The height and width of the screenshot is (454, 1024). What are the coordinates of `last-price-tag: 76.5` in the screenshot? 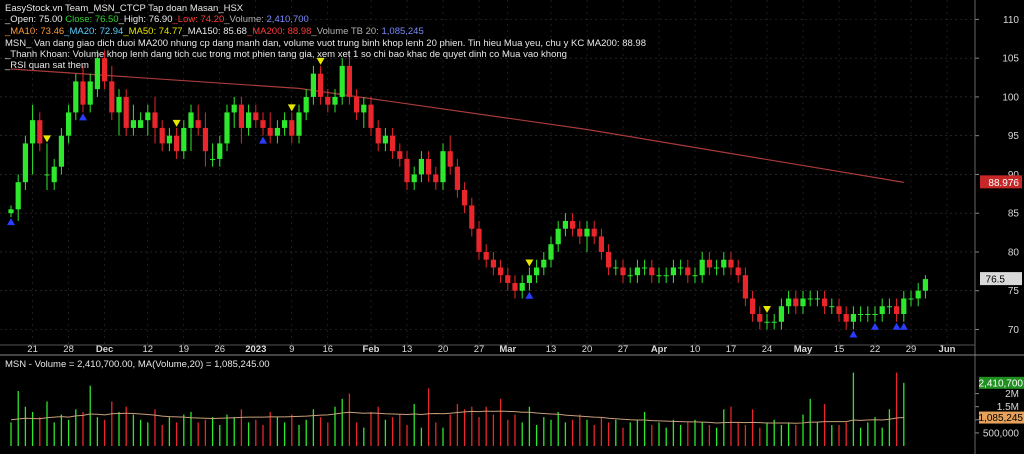 It's located at (1001, 279).